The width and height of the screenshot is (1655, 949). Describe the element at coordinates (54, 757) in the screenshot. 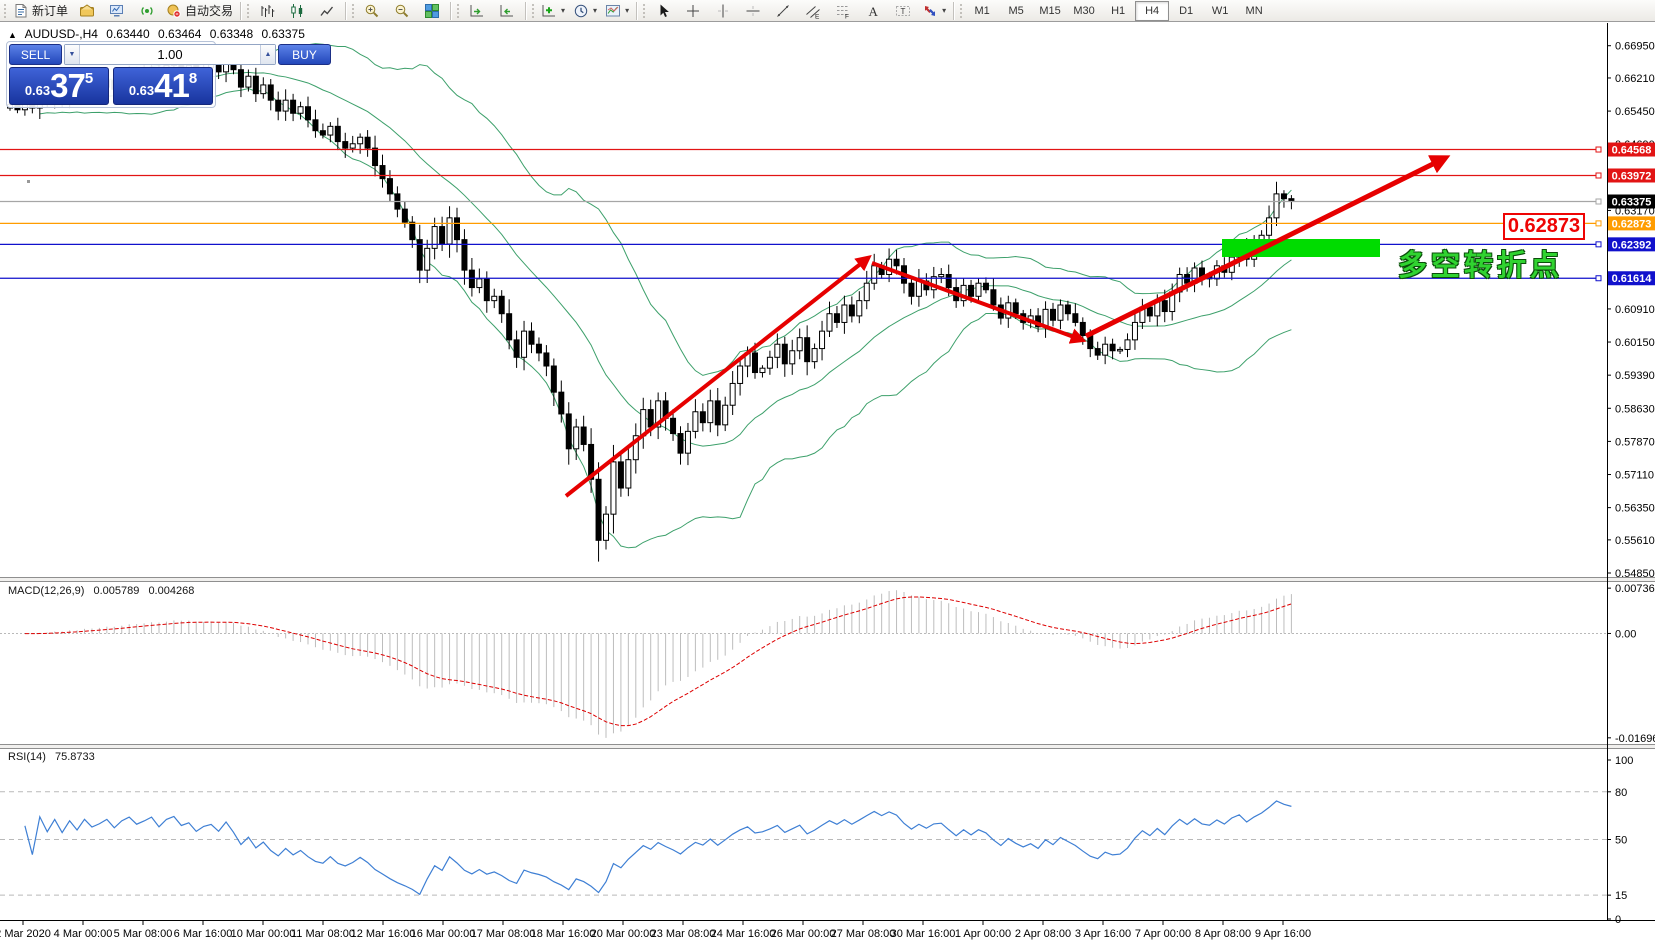

I see `rsi-label: RSI(14) 75.8733` at that location.